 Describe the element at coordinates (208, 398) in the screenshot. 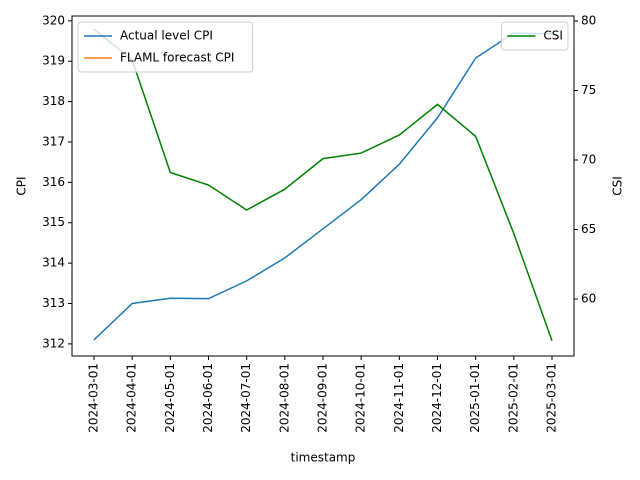

I see `x-tick-label: 2024-06-01` at that location.